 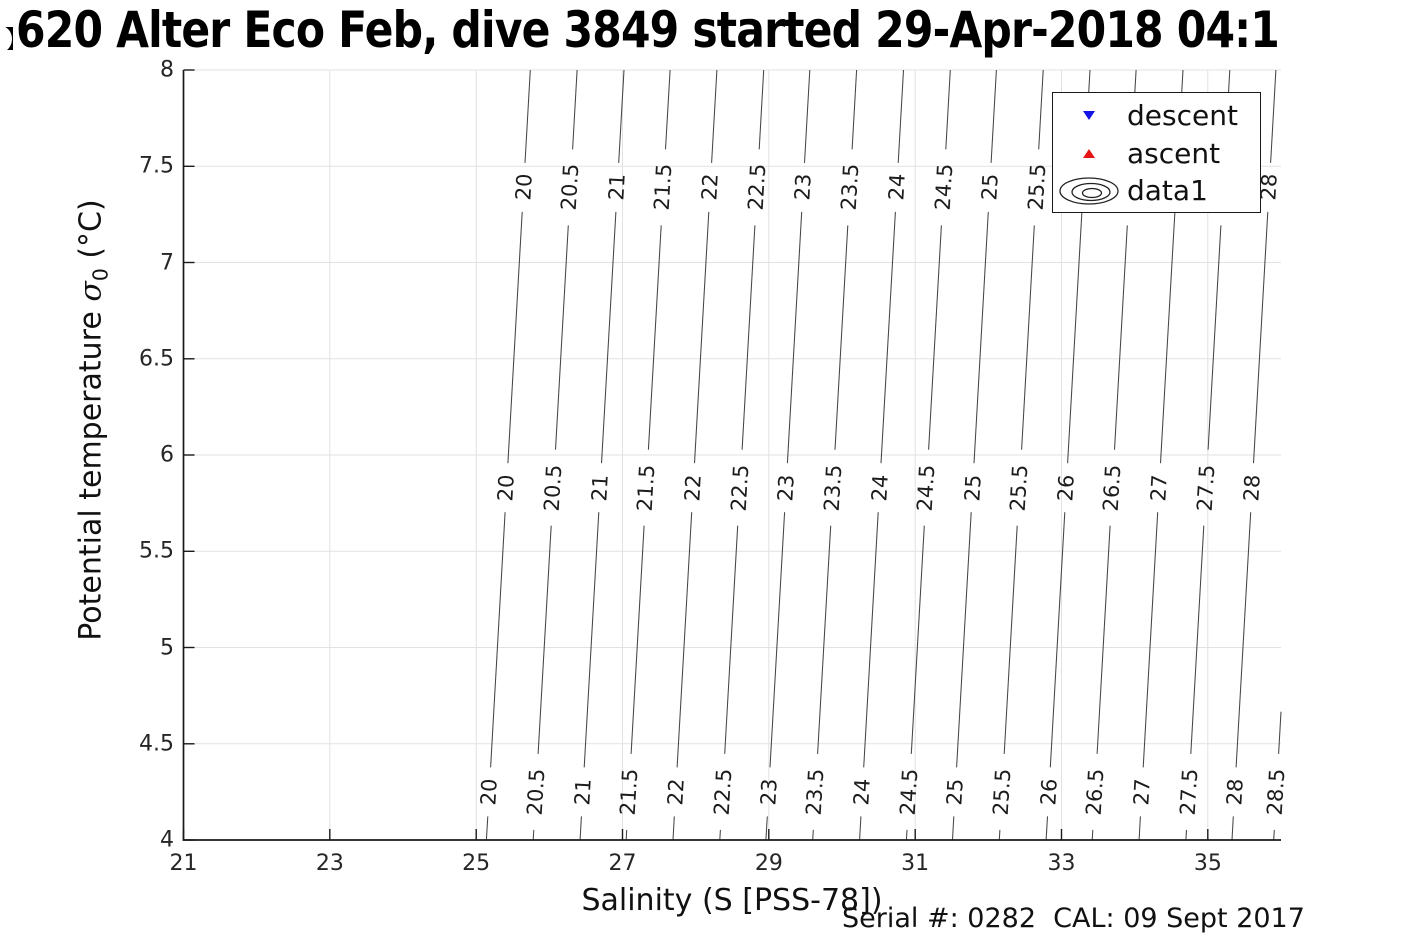 What do you see at coordinates (915, 863) in the screenshot?
I see `x-tick-label: 31` at bounding box center [915, 863].